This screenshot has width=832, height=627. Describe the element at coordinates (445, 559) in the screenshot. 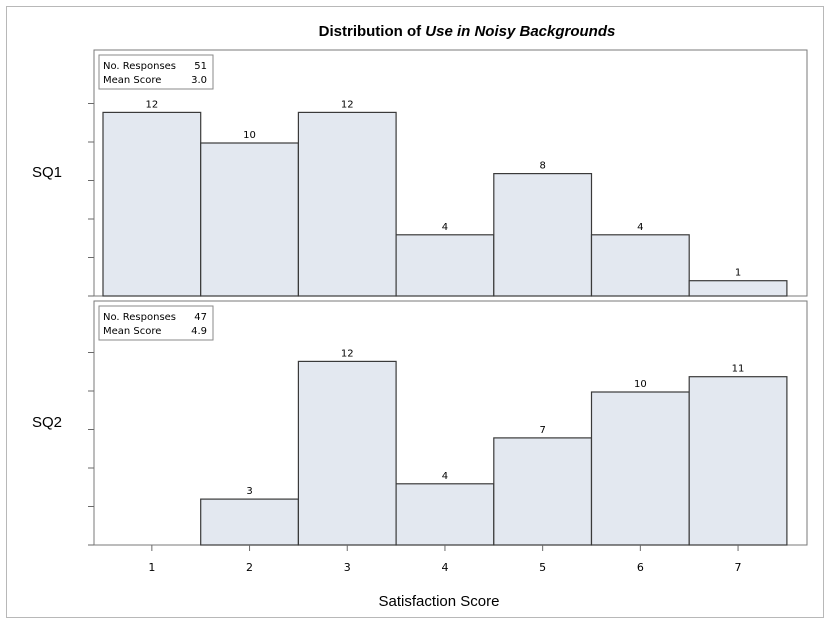

I see `x-axis: 1 2 3 4 5 6 7` at that location.